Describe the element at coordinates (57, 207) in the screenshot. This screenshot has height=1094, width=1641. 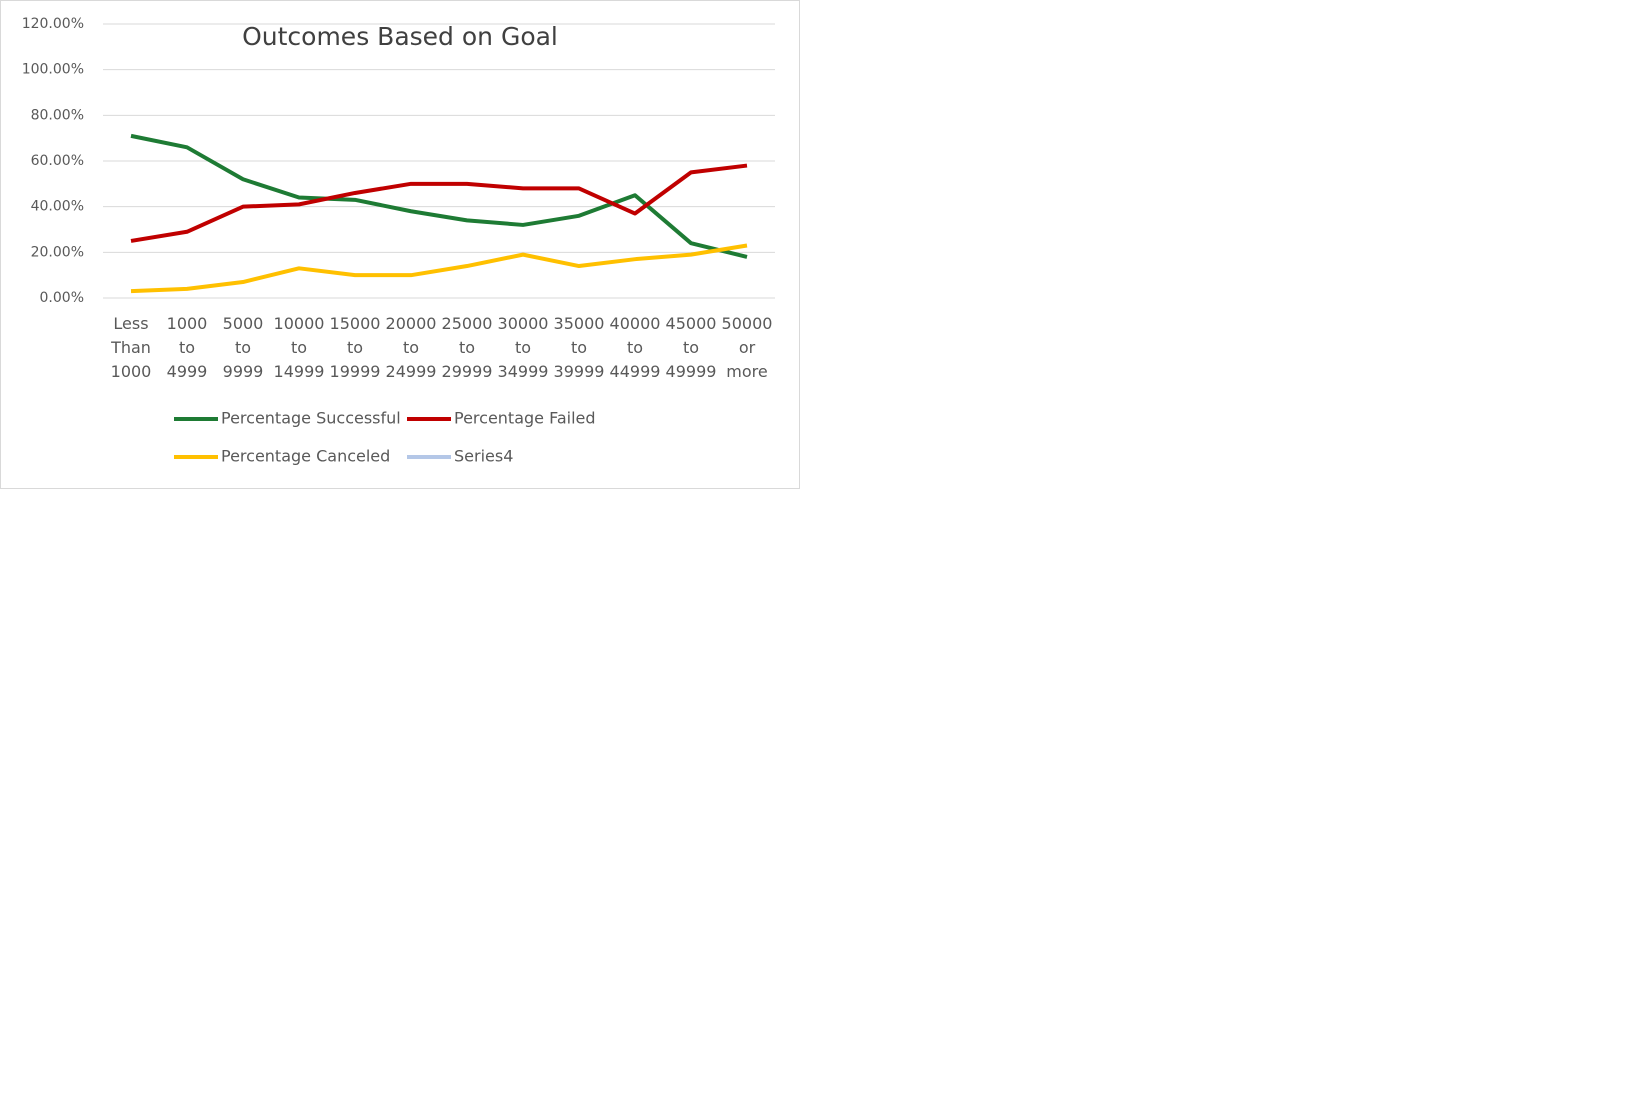
I see `y-tick-label: 40.00%` at that location.